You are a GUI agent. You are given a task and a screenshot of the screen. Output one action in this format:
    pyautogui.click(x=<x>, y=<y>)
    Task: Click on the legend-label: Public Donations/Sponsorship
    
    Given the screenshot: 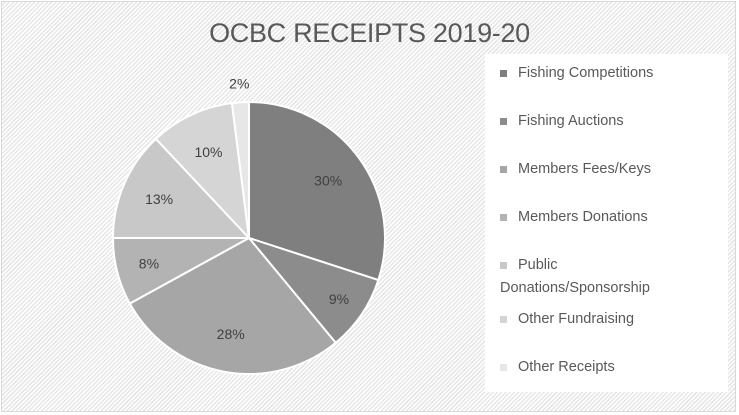 What is the action you would take?
    pyautogui.click(x=575, y=276)
    